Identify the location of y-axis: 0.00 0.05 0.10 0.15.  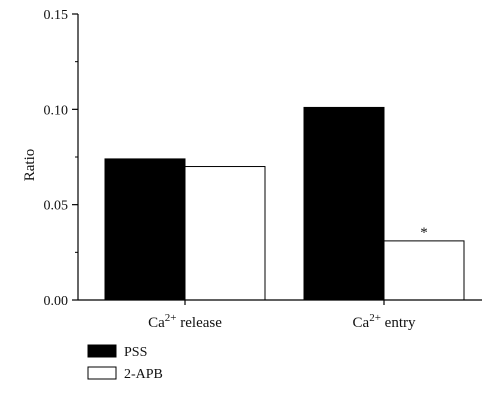
(61, 158).